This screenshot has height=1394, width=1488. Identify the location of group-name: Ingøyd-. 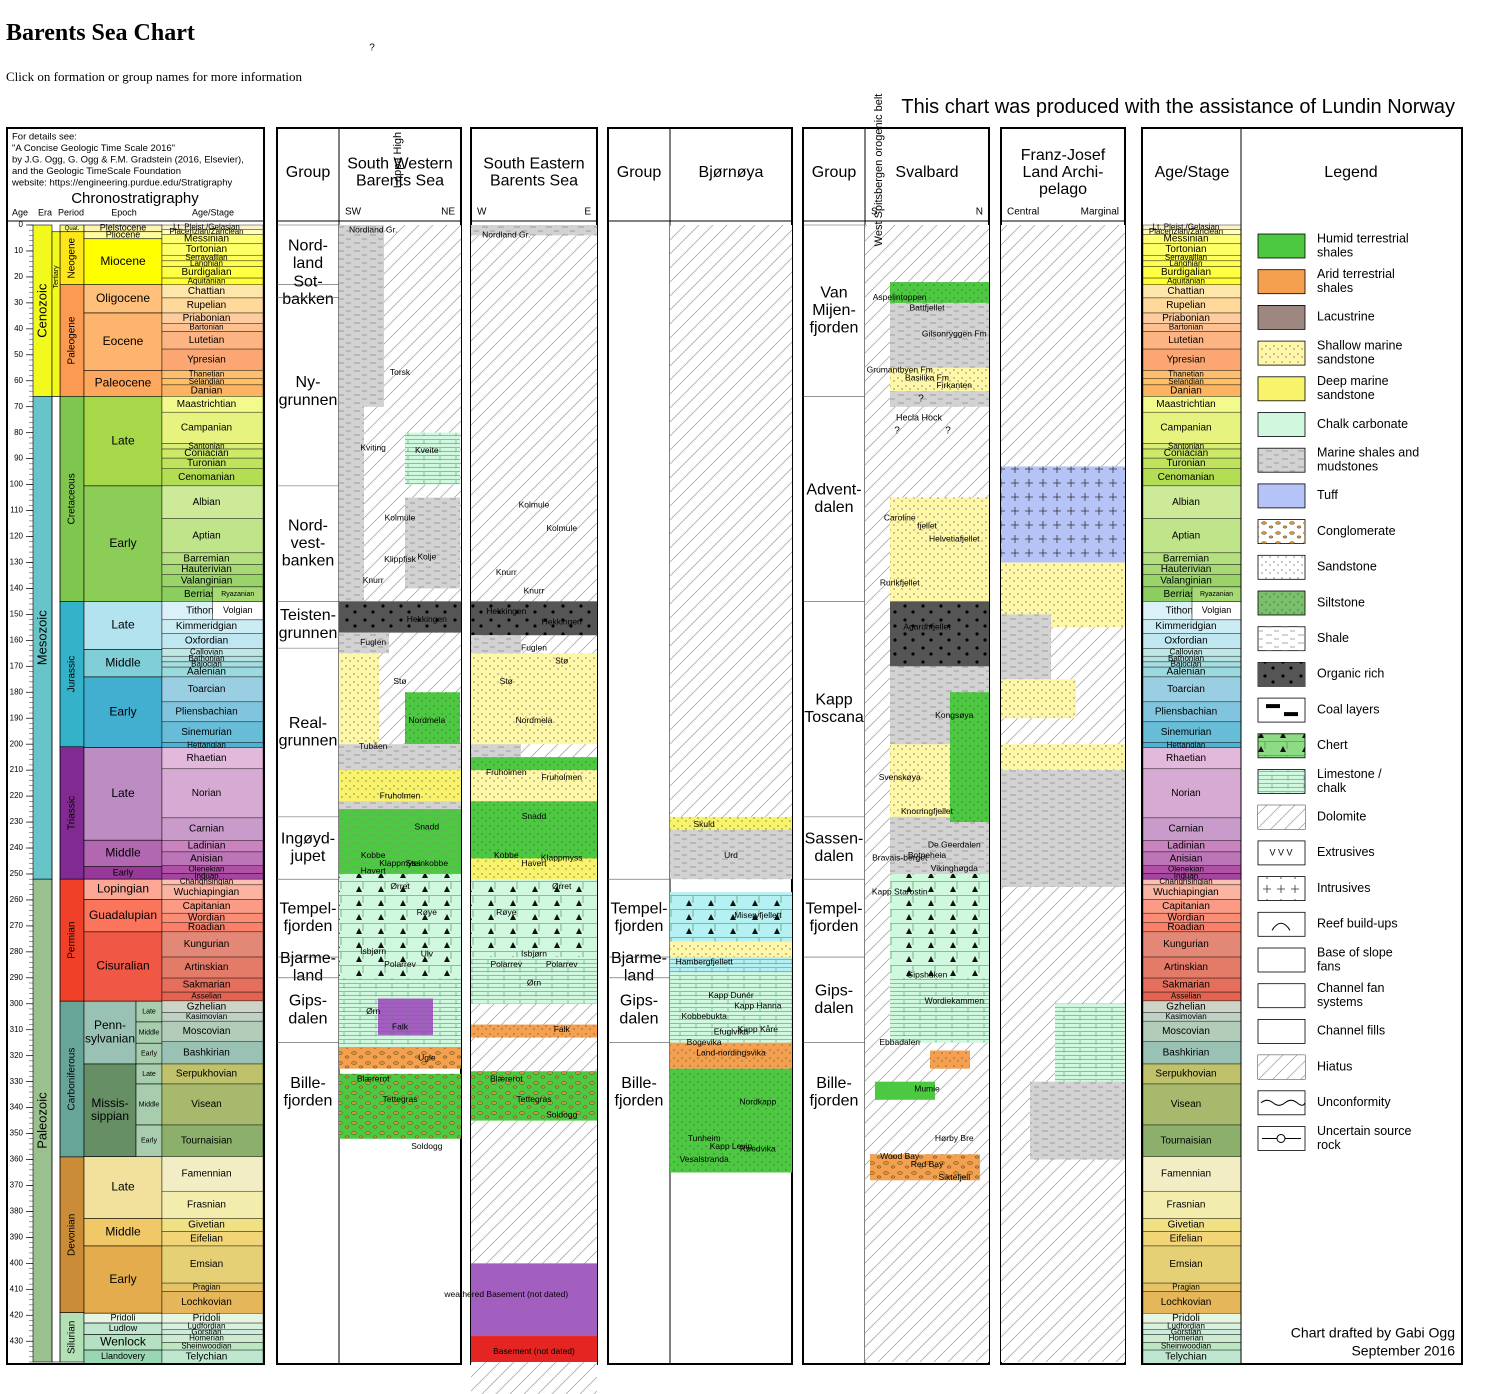
(308, 838).